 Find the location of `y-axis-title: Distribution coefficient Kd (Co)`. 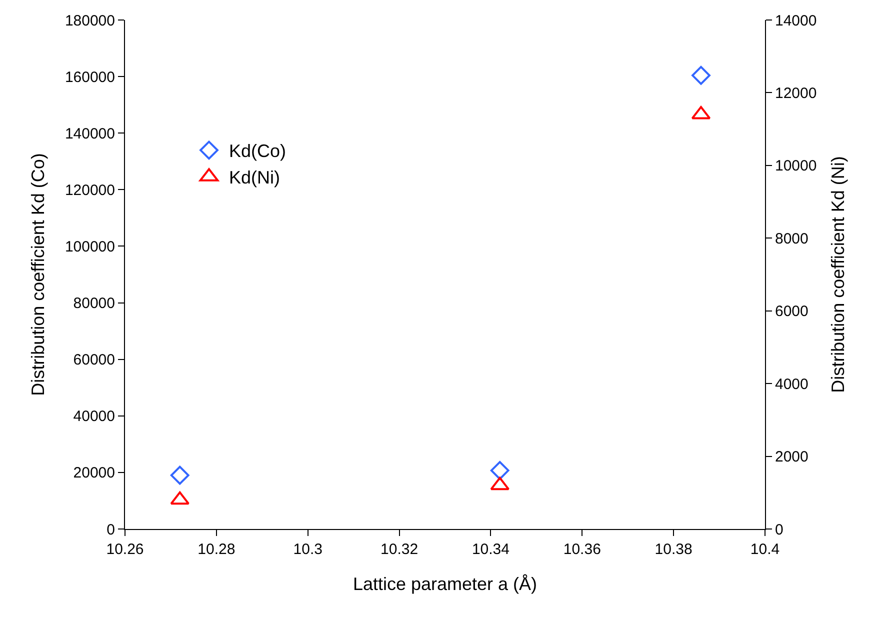

y-axis-title: Distribution coefficient Kd (Co) is located at coordinates (38, 274).